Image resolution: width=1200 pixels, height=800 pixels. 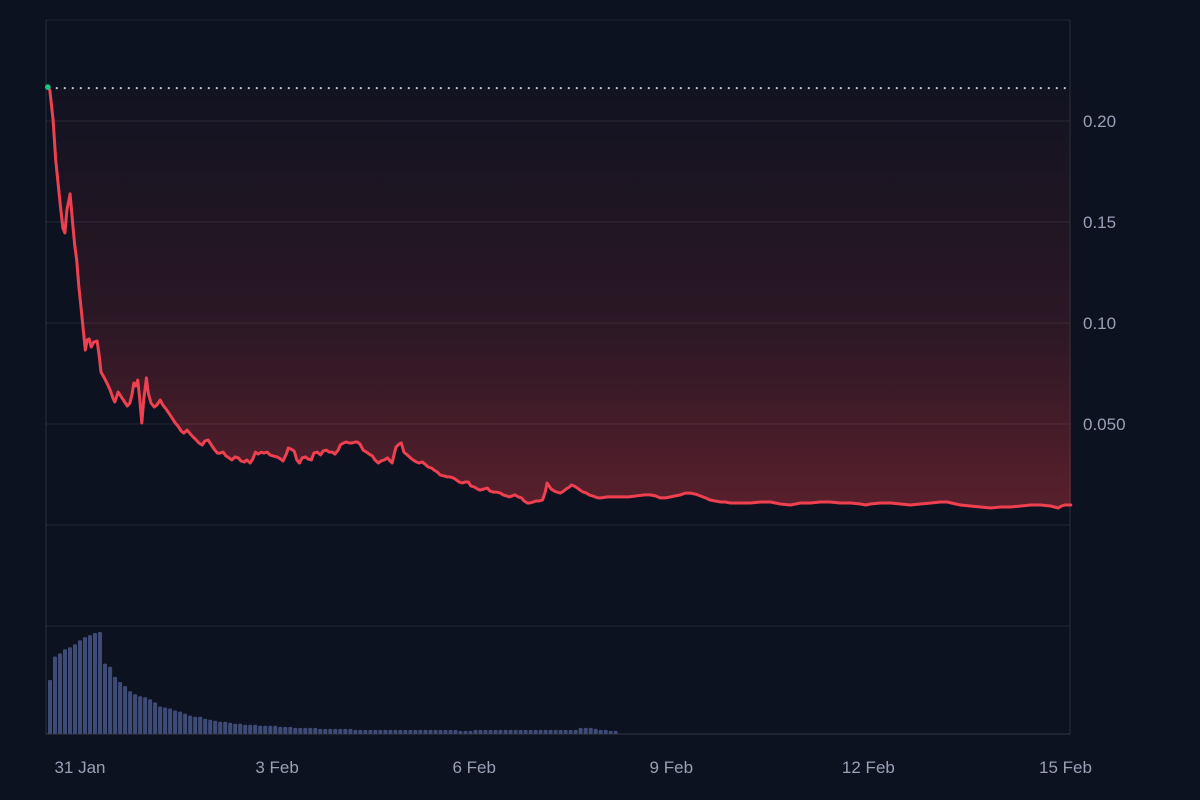 What do you see at coordinates (1099, 222) in the screenshot?
I see `y-axis-tick-label: 0.15` at bounding box center [1099, 222].